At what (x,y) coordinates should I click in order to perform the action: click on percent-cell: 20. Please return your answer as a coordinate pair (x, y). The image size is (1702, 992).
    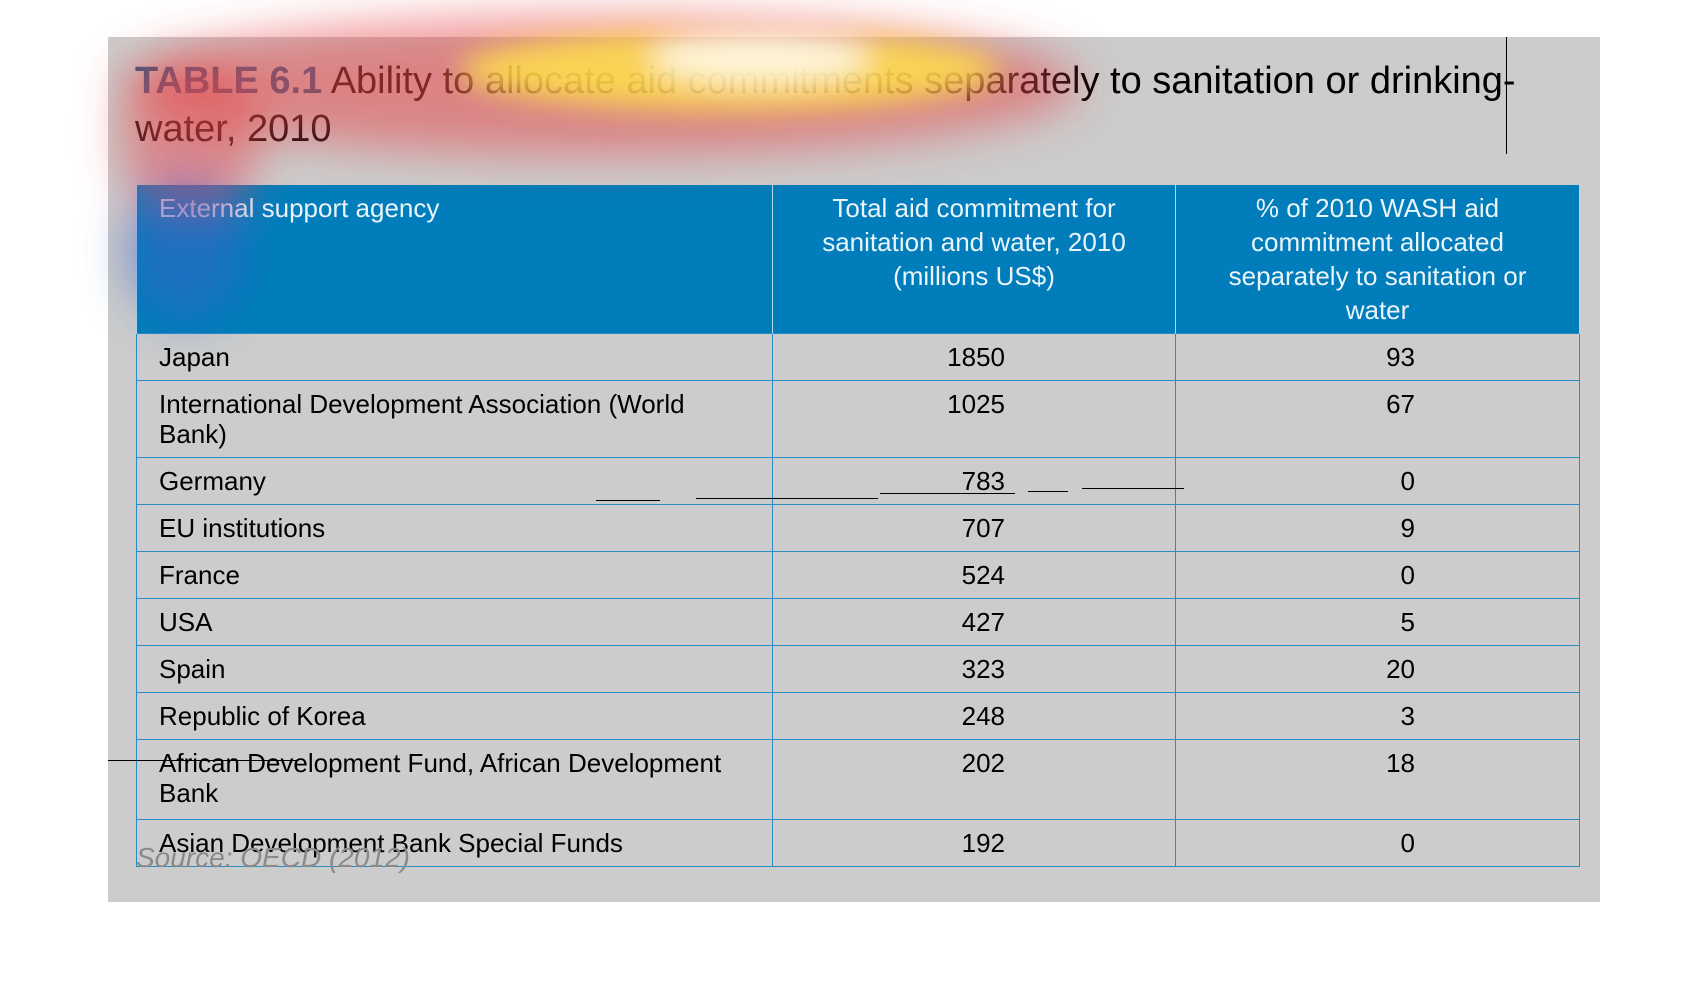
    Looking at the image, I should click on (1377, 669).